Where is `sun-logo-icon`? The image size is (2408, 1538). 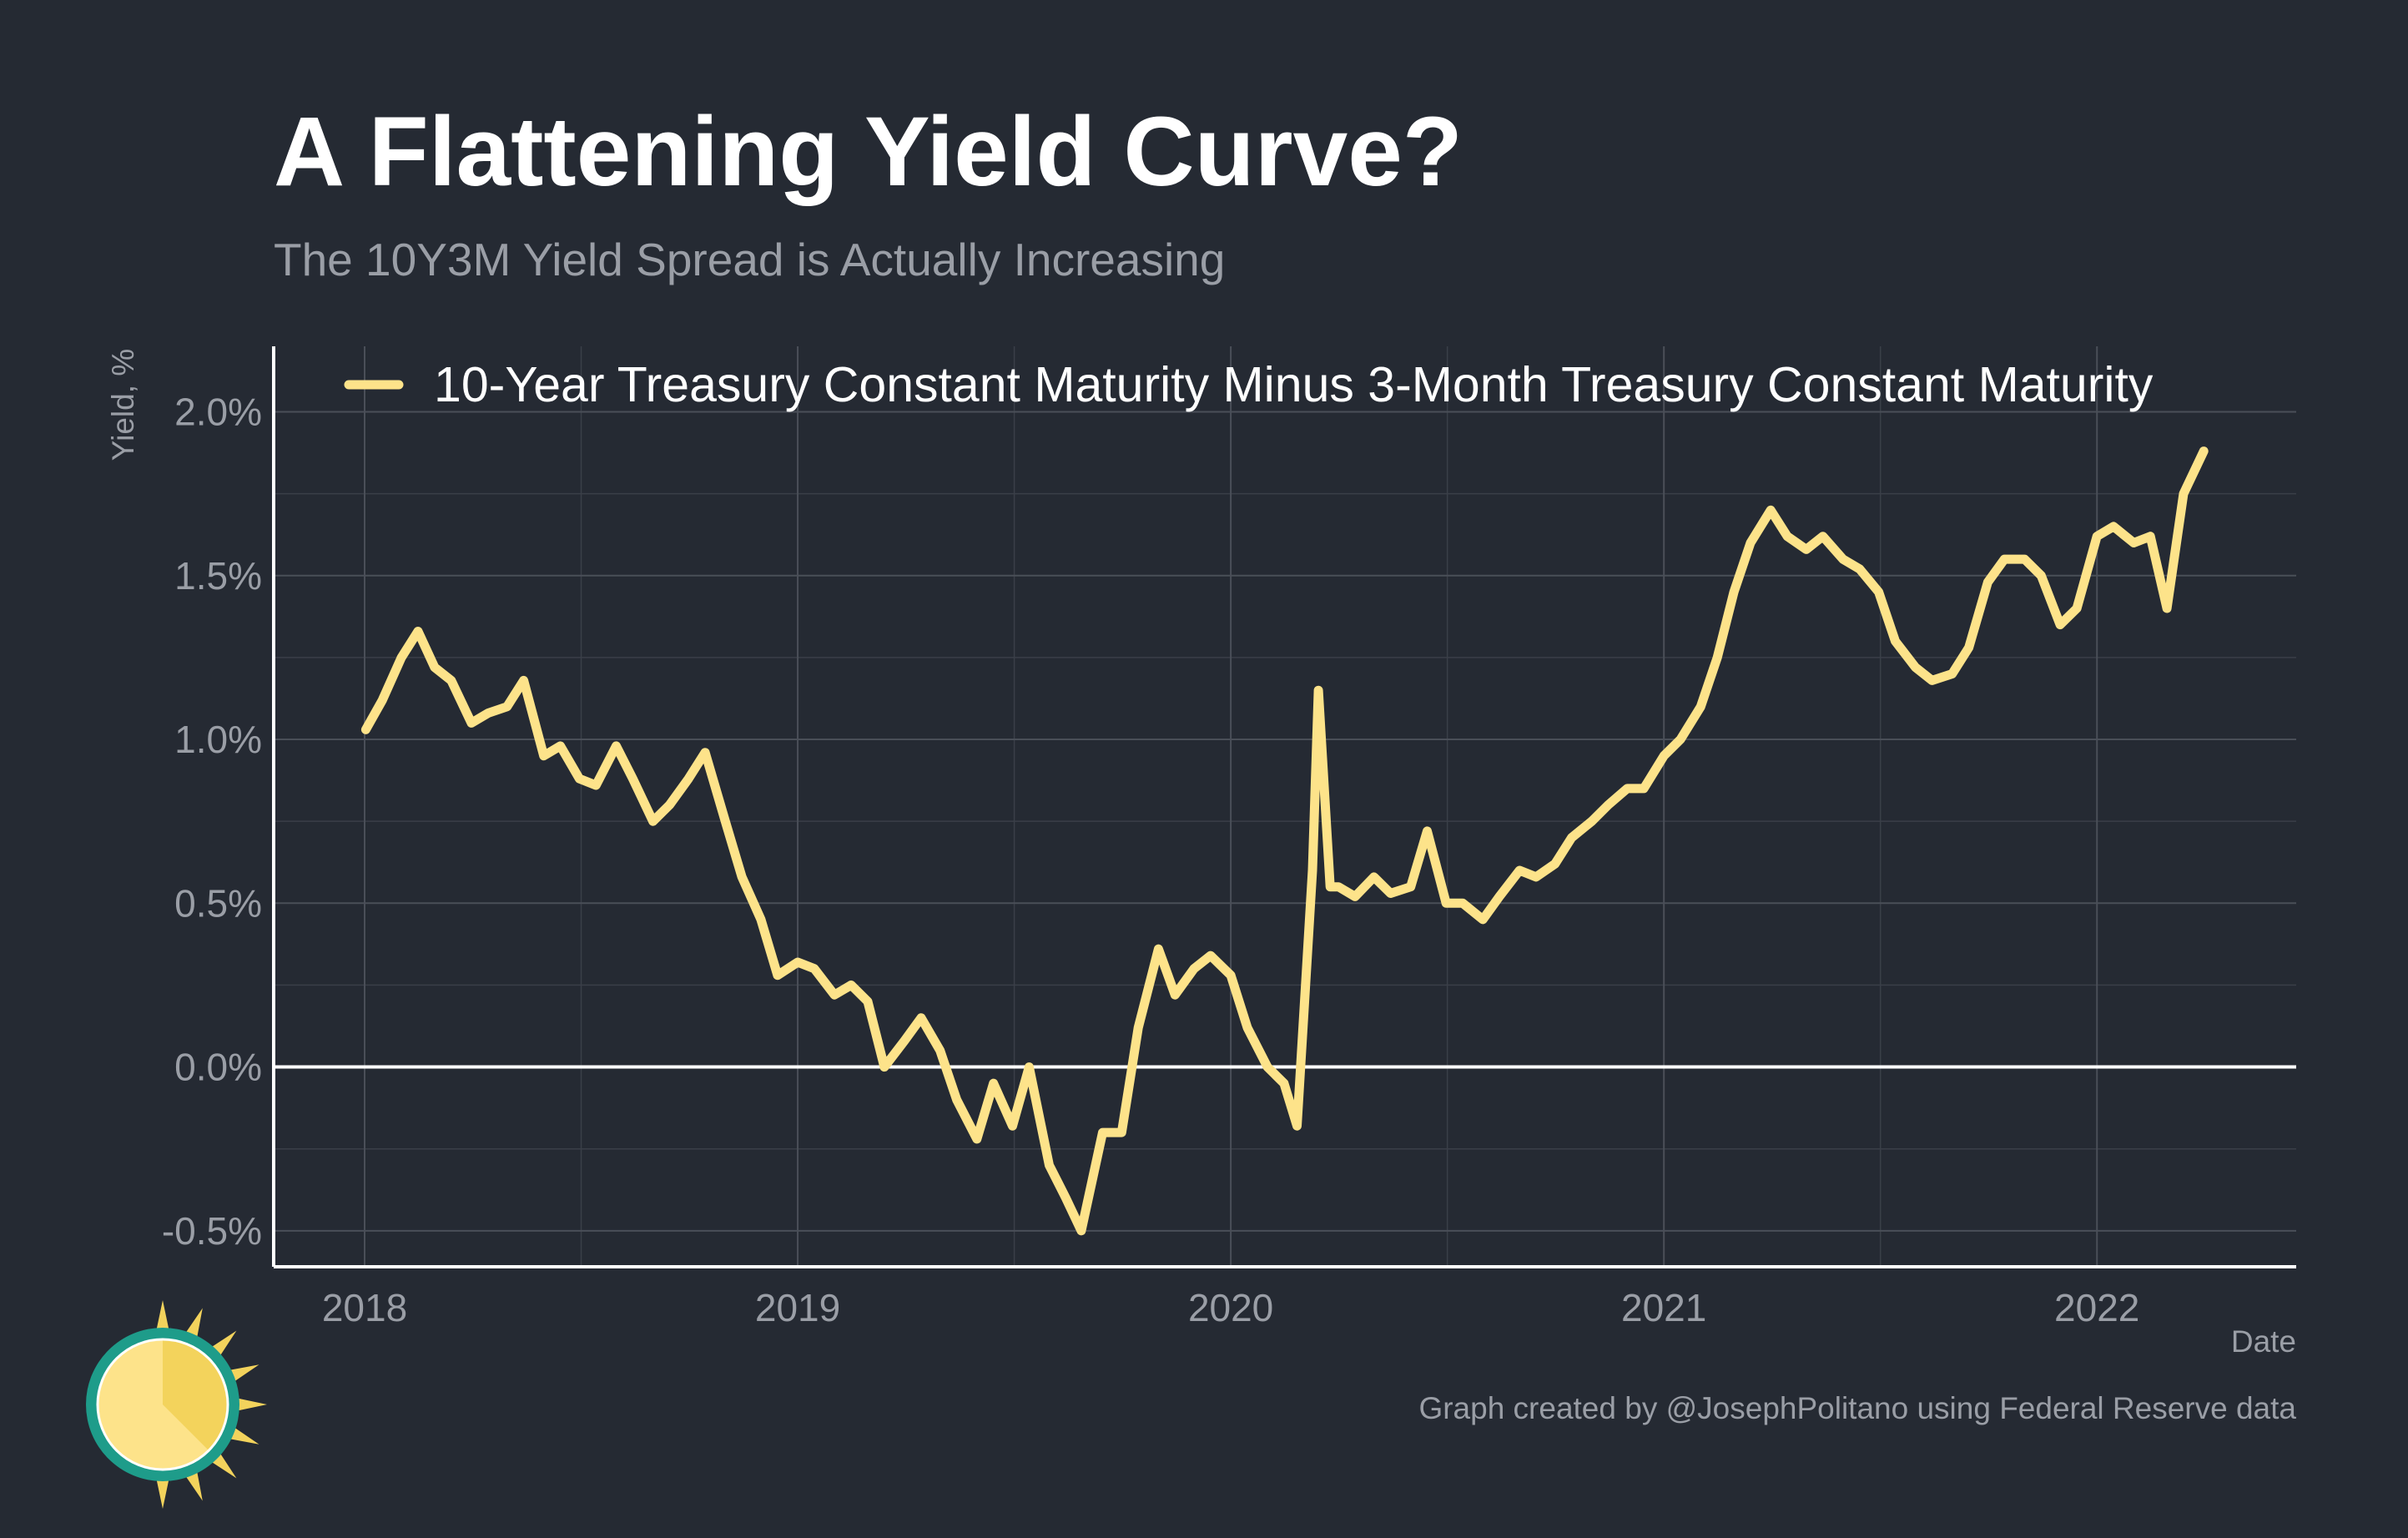
sun-logo-icon is located at coordinates (176, 1404).